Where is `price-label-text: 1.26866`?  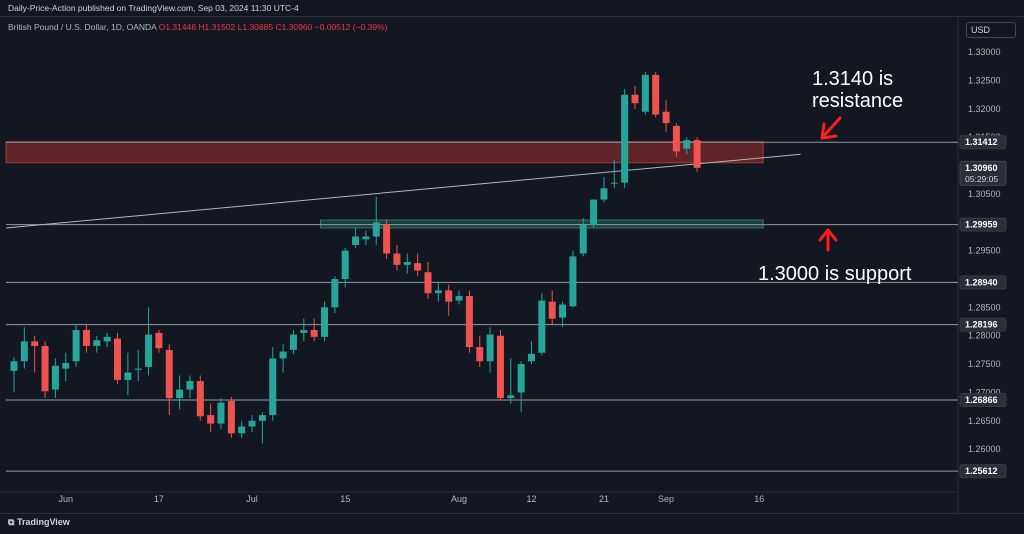 price-label-text: 1.26866 is located at coordinates (981, 400).